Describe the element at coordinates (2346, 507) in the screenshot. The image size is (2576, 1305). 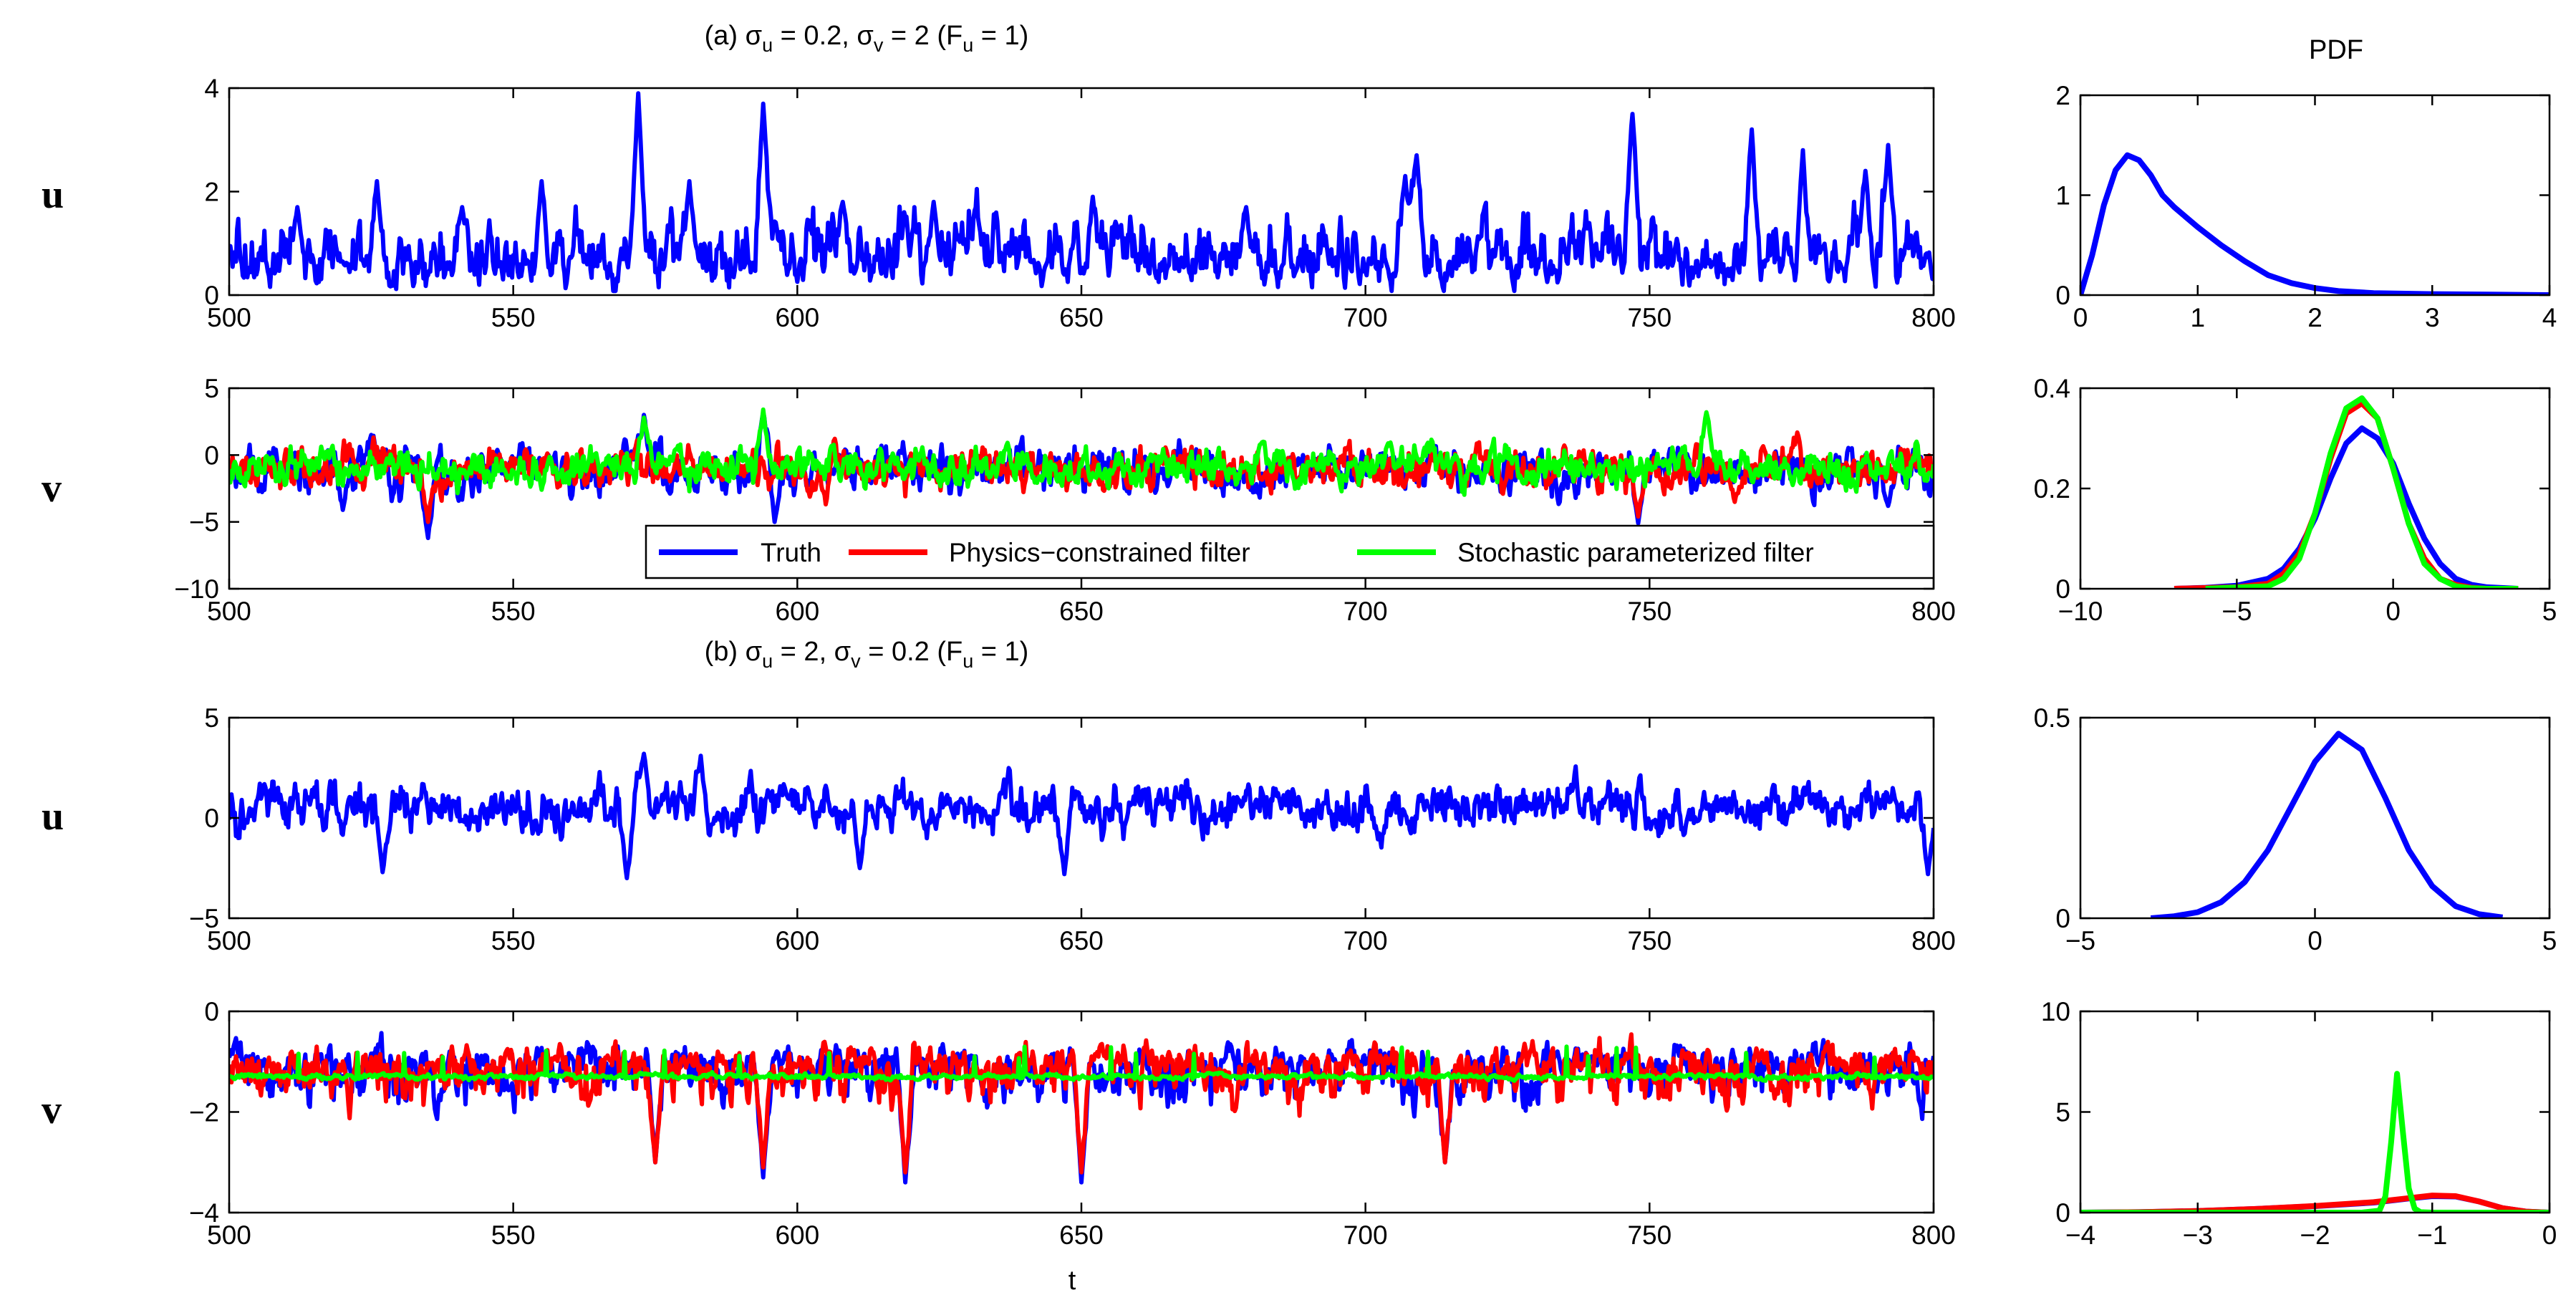
I see `series-a-v-pdf-truth` at that location.